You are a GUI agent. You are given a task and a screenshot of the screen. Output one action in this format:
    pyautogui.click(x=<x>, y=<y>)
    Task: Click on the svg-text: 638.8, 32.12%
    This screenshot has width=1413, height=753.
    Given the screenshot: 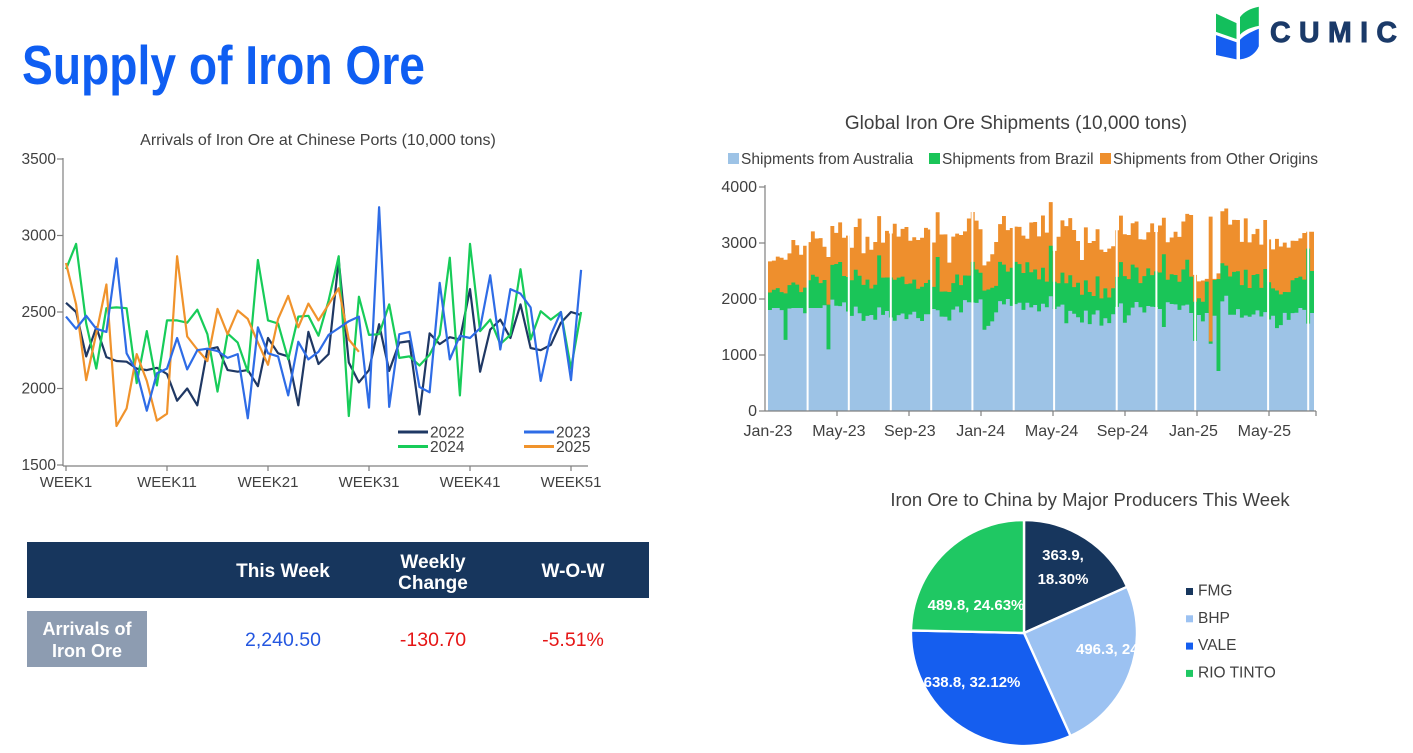 What is the action you would take?
    pyautogui.click(x=972, y=682)
    